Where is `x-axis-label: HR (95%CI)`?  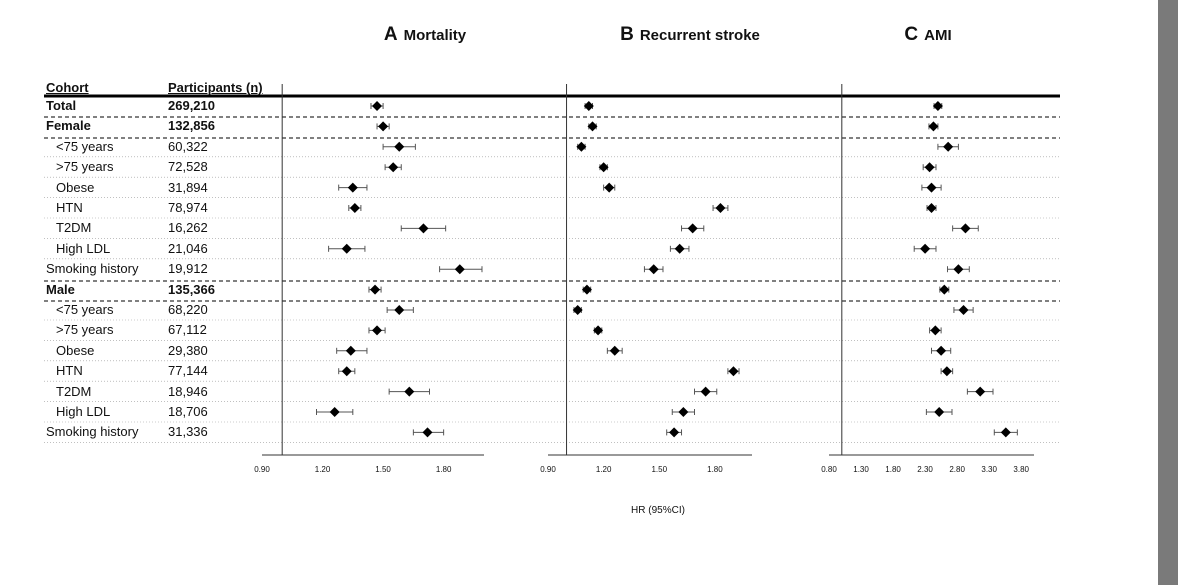
x-axis-label: HR (95%CI) is located at coordinates (658, 510).